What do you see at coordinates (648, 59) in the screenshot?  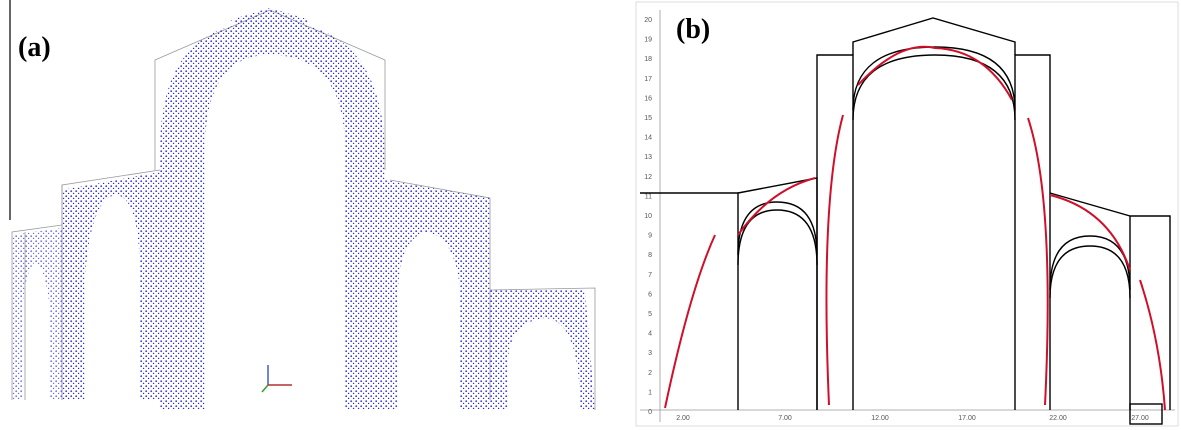 I see `y-tick-label: 18` at bounding box center [648, 59].